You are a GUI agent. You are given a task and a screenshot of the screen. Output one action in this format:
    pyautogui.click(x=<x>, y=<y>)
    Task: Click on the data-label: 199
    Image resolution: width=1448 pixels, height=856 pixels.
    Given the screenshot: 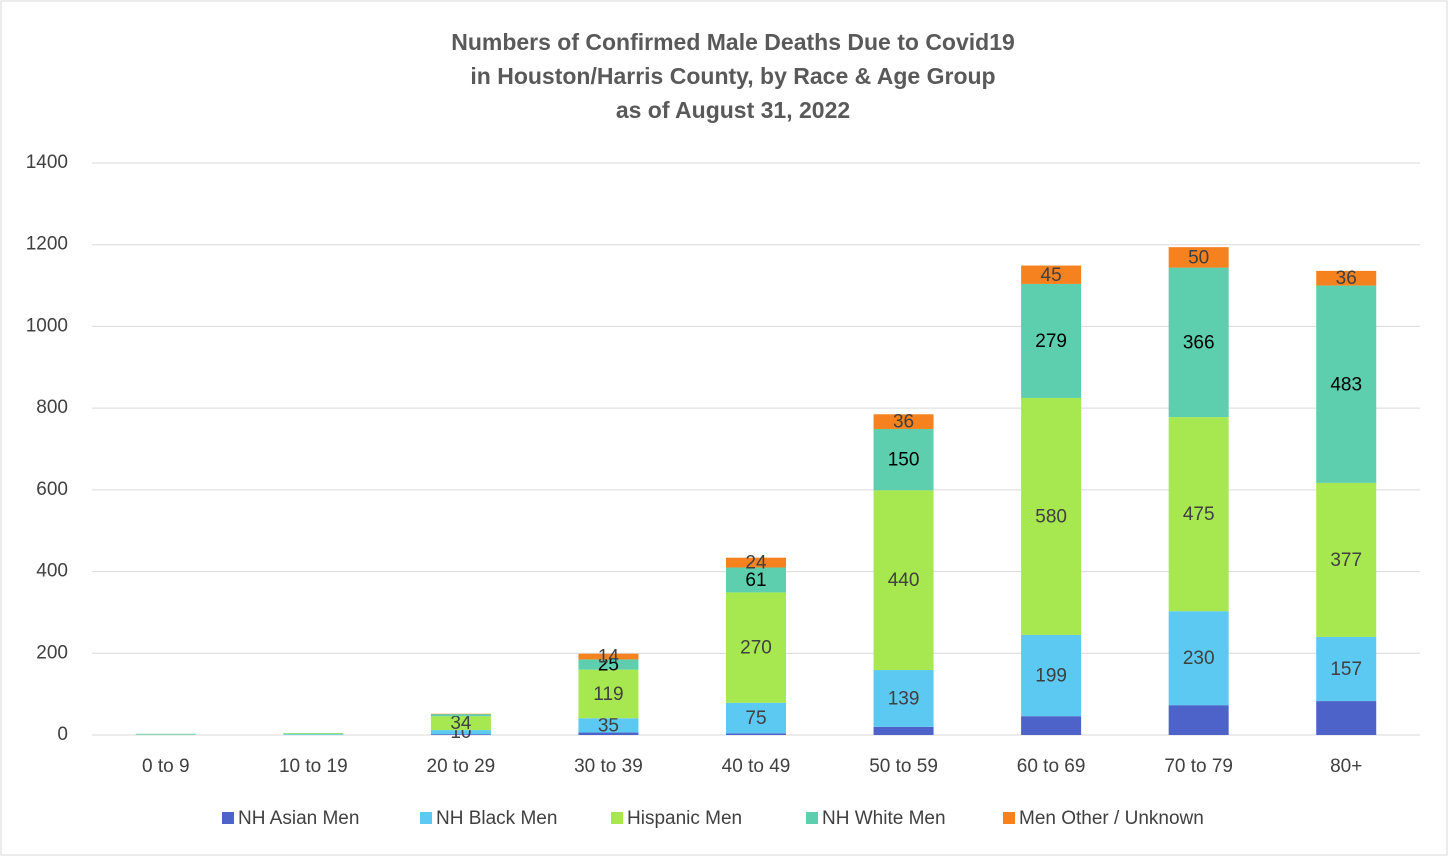 What is the action you would take?
    pyautogui.click(x=1051, y=676)
    